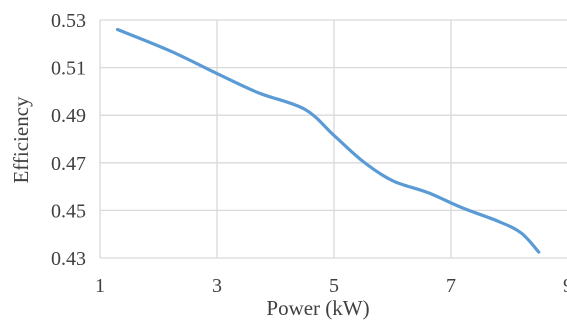 Image resolution: width=567 pixels, height=320 pixels. What do you see at coordinates (565, 286) in the screenshot?
I see `x-tick-label: 9` at bounding box center [565, 286].